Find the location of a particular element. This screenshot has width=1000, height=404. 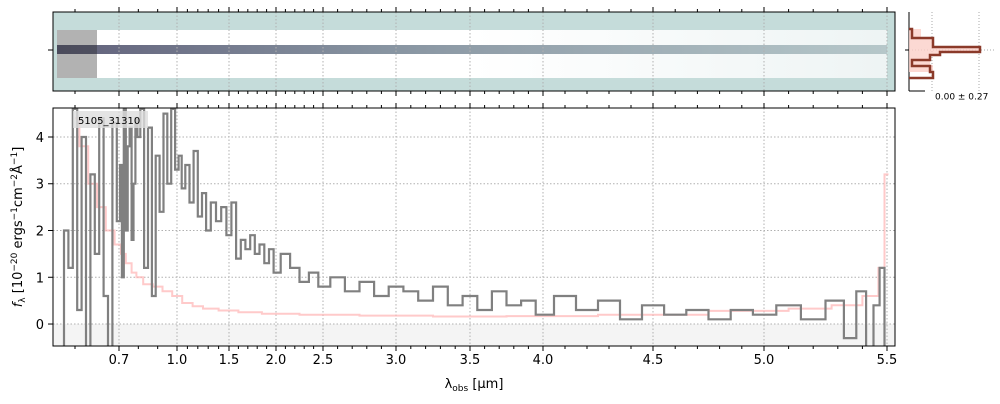

x-tick-label: 2.5 is located at coordinates (323, 360).